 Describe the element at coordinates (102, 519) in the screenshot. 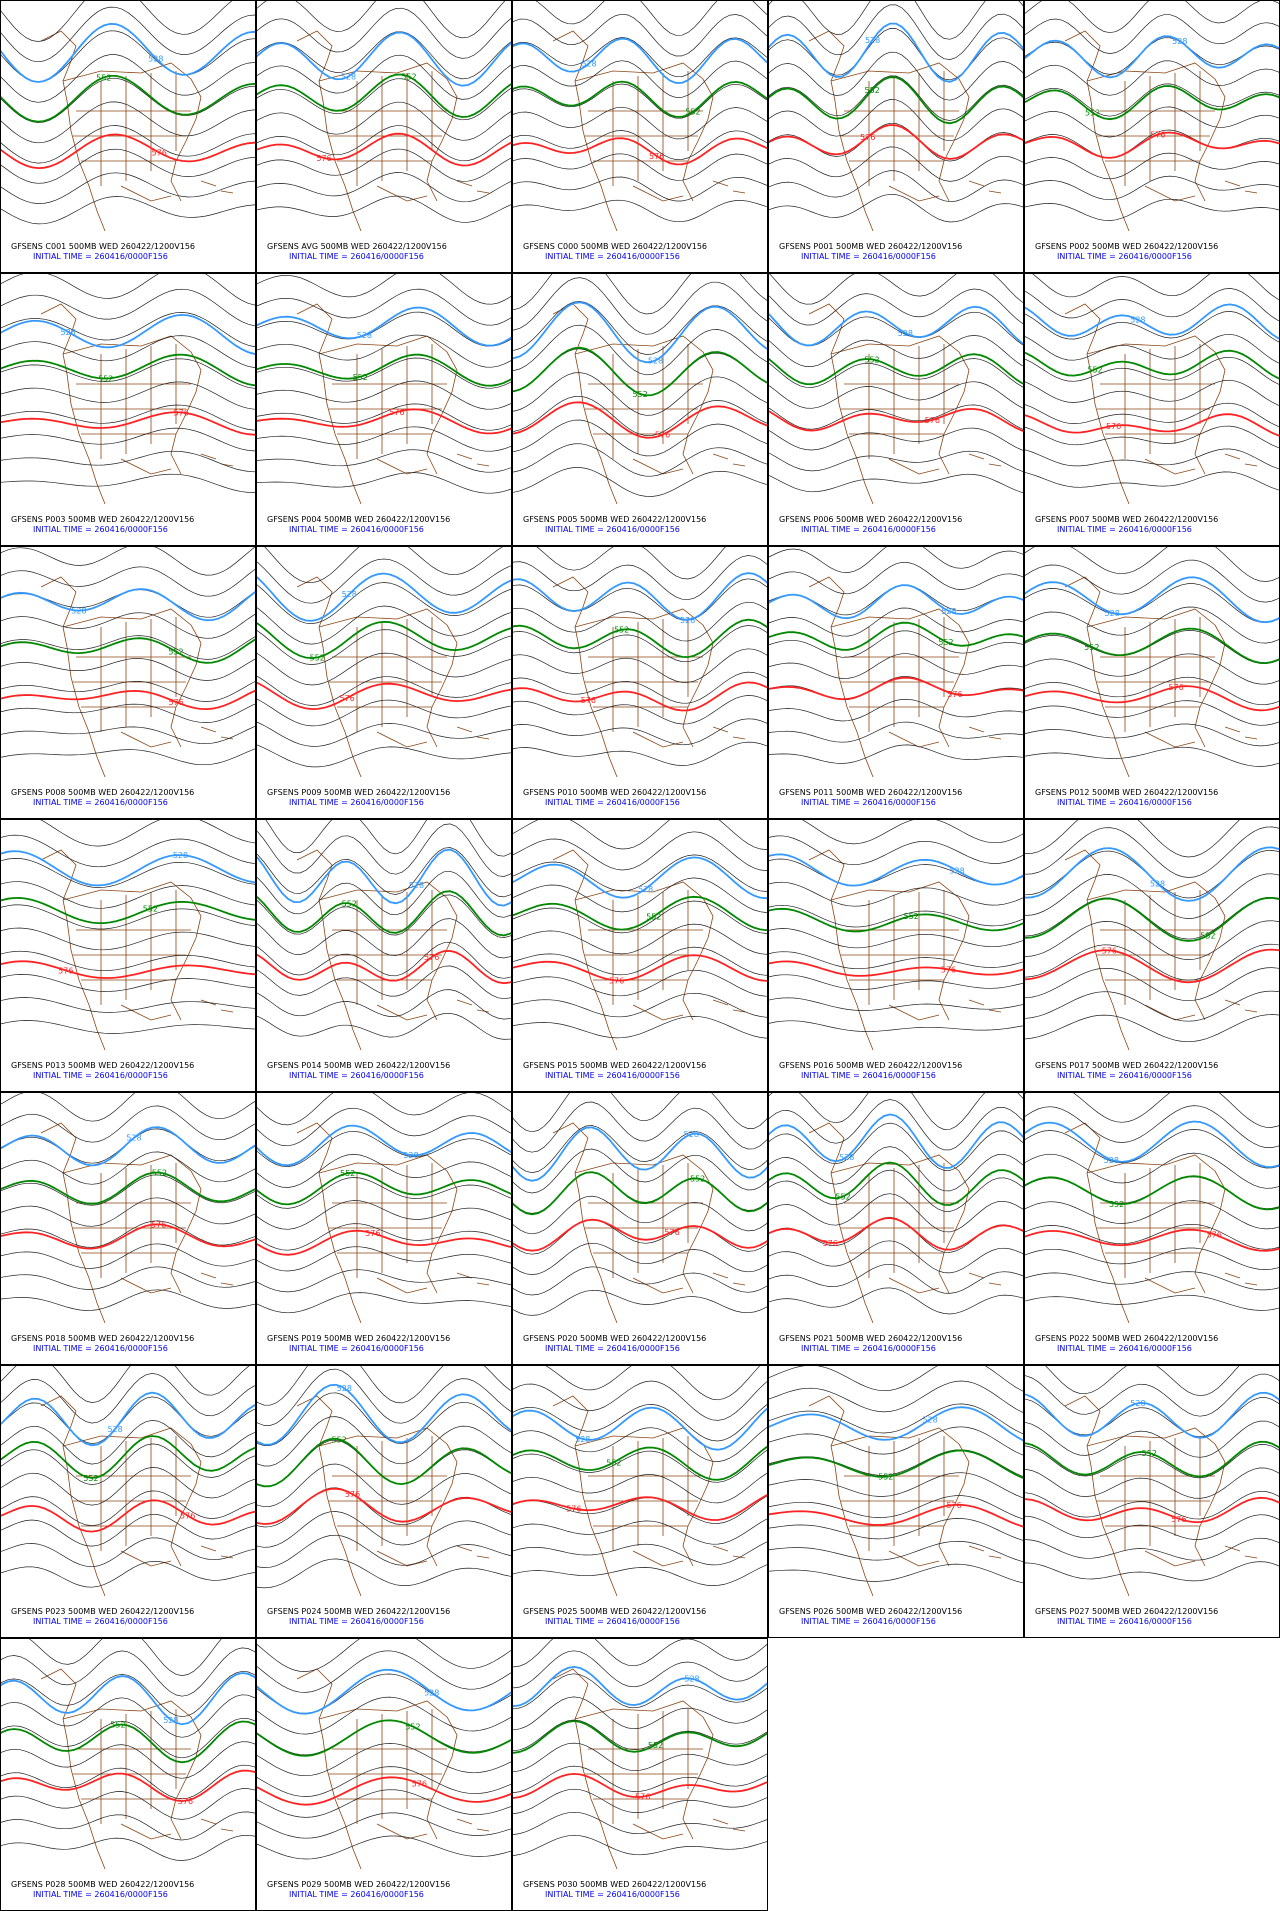

I see `panel-title: GFSENS P003 500MB WED 260422/1200V156` at that location.